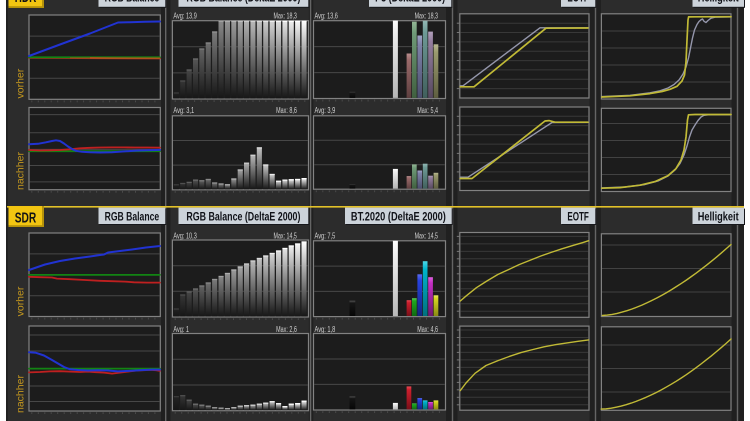  What do you see at coordinates (325, 329) in the screenshot?
I see `svg-text: Avg: 1,8` at bounding box center [325, 329].